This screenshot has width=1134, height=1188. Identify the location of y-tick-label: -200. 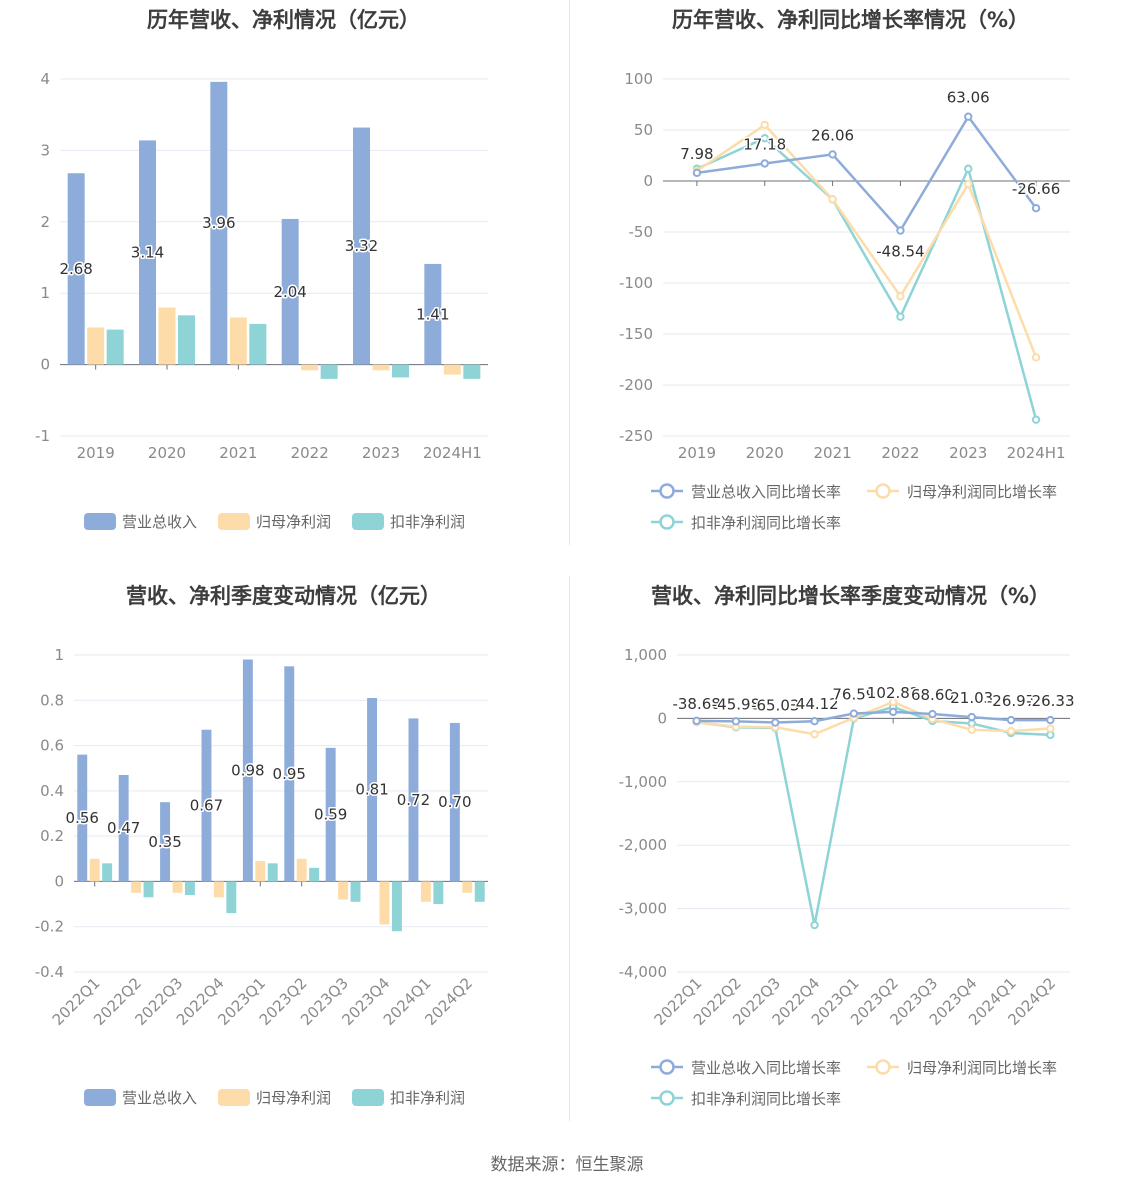
(636, 385).